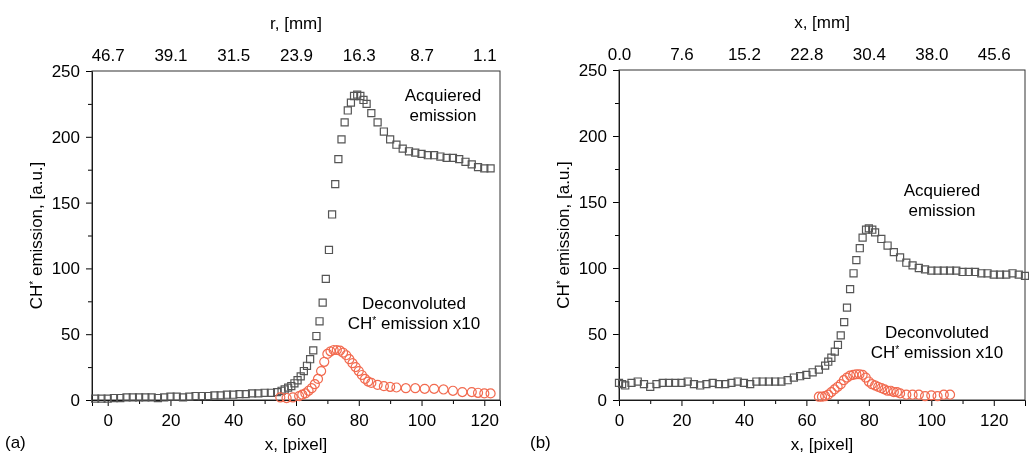 The image size is (1029, 455). Describe the element at coordinates (296, 55) in the screenshot. I see `x2-tick-label: 23.9` at that location.